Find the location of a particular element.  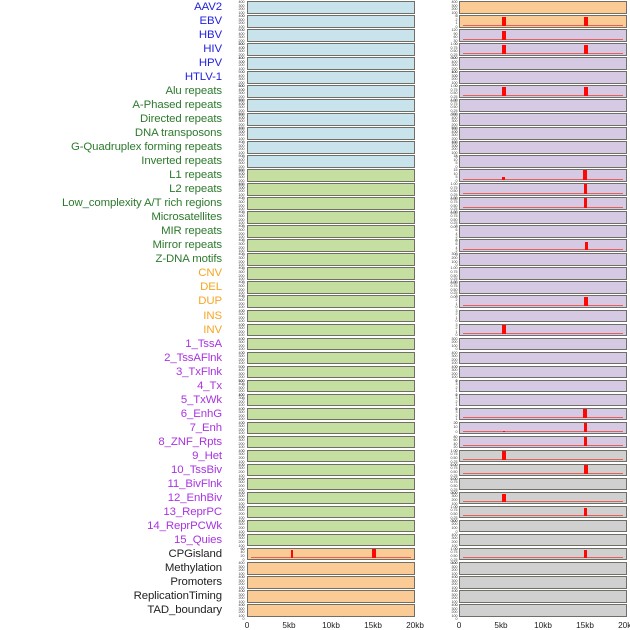

track-label-6-enhg: 6_EnhG is located at coordinates (201, 413).